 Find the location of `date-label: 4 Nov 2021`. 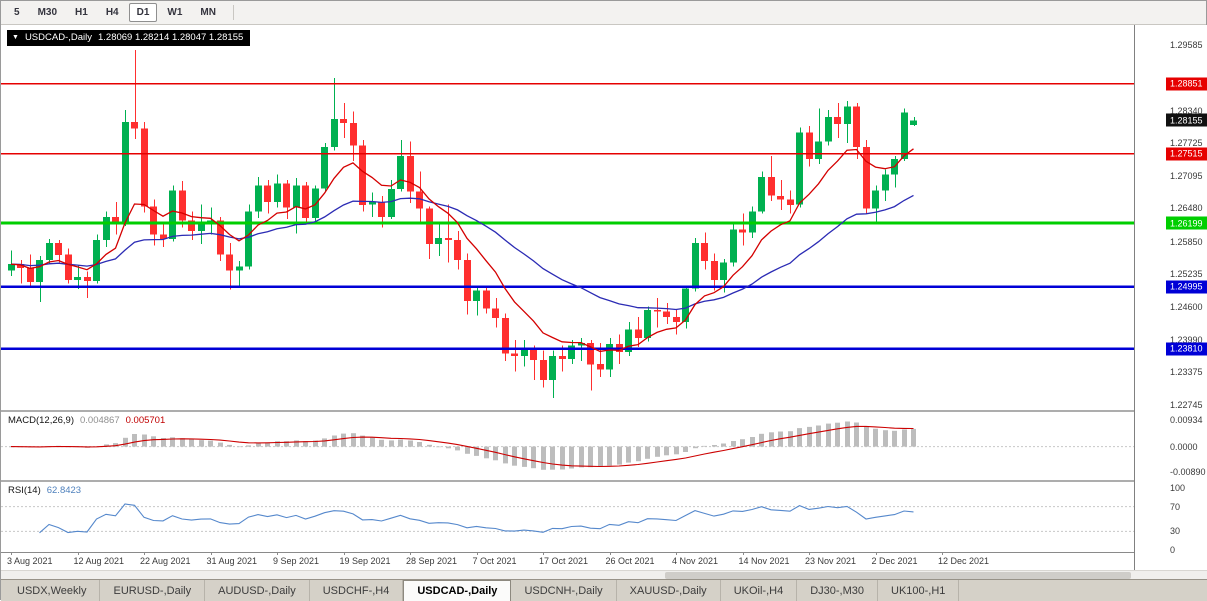

date-label: 4 Nov 2021 is located at coordinates (695, 561).